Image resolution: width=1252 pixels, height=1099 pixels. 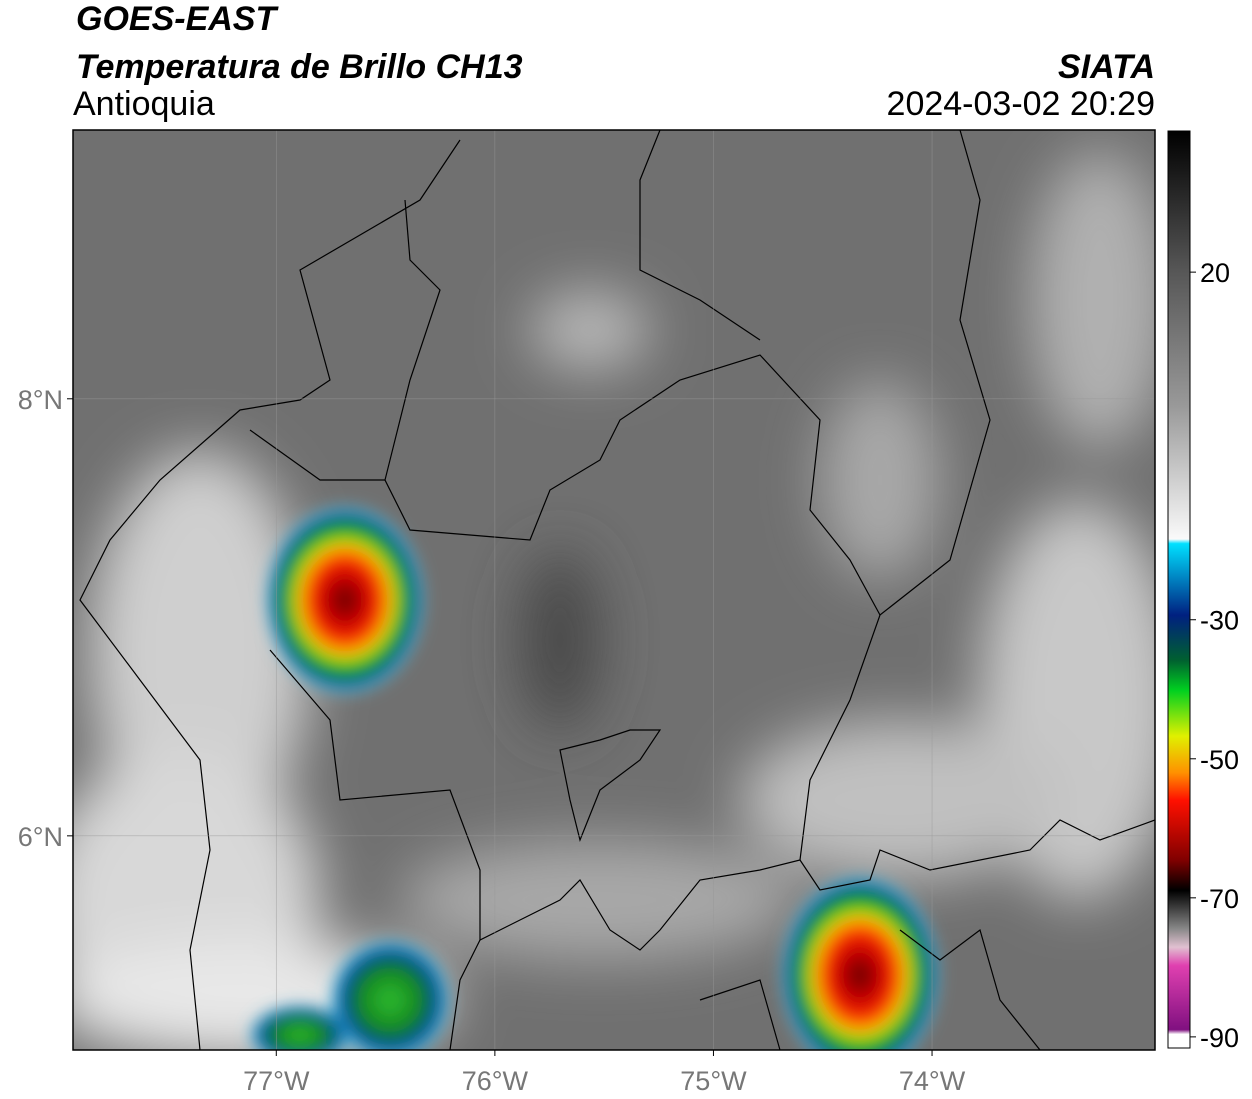 What do you see at coordinates (1219, 760) in the screenshot?
I see `colorbar-tick-label: -50` at bounding box center [1219, 760].